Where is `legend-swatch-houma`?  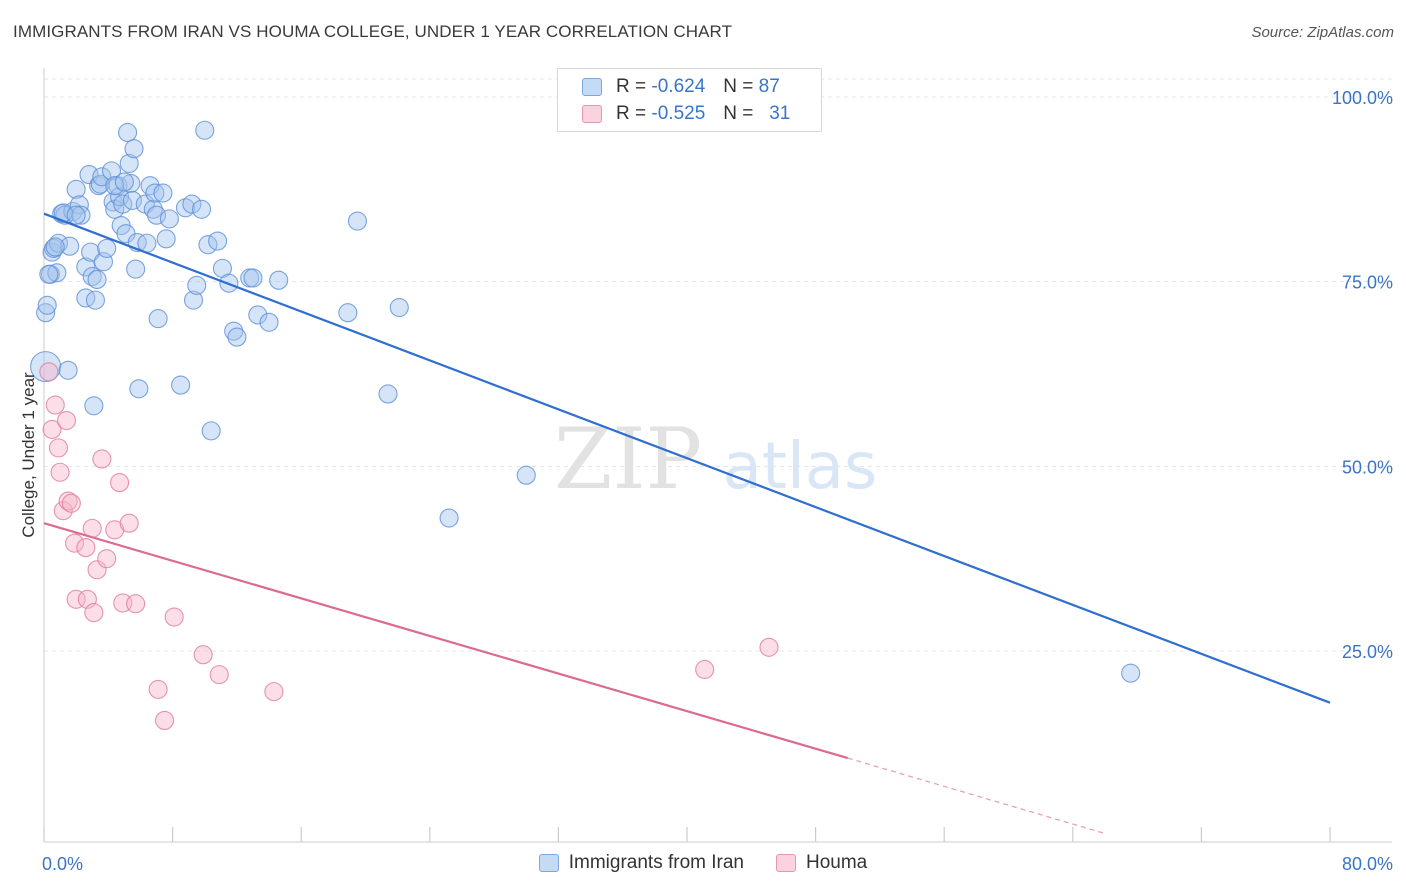
legend-swatch-houma is located at coordinates (592, 114).